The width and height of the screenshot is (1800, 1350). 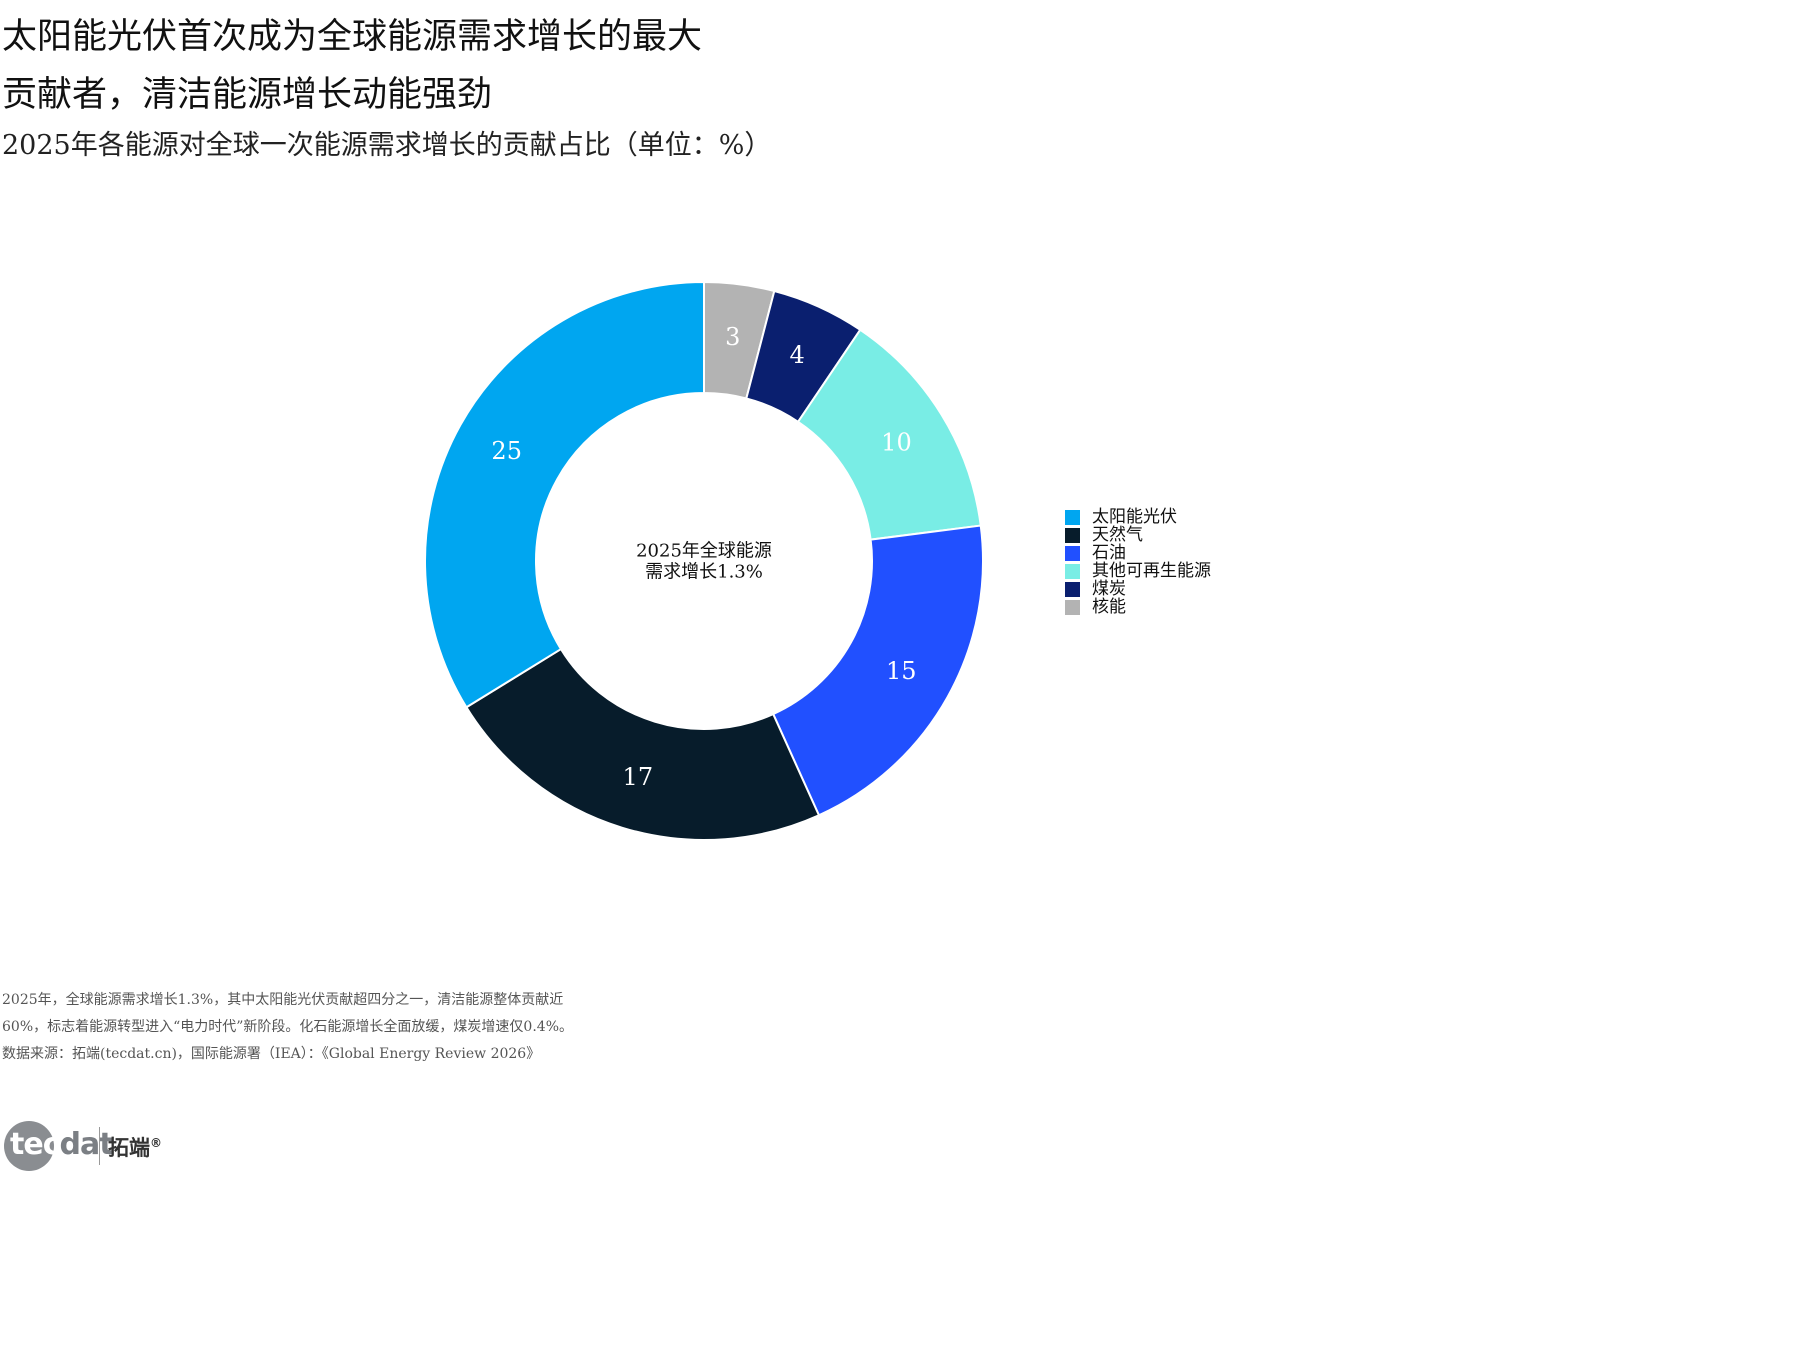 I want to click on logo-tec: tec, so click(x=35, y=1144).